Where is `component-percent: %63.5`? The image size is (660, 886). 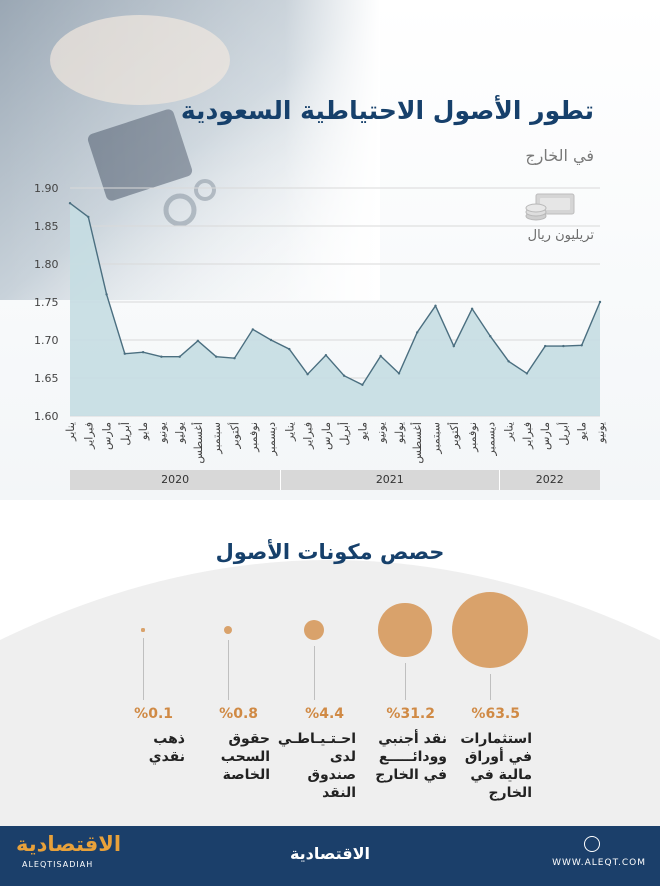
component-percent: %63.5 is located at coordinates (495, 714).